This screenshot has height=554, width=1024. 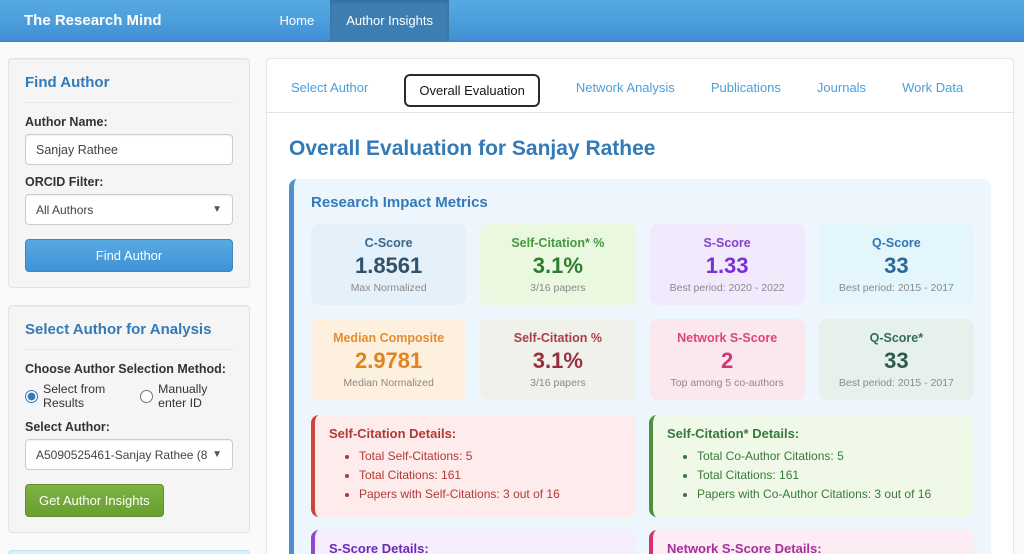 I want to click on metric-card-q-score: Q-Score 33 Best period: 2015 - 2017, so click(x=896, y=264).